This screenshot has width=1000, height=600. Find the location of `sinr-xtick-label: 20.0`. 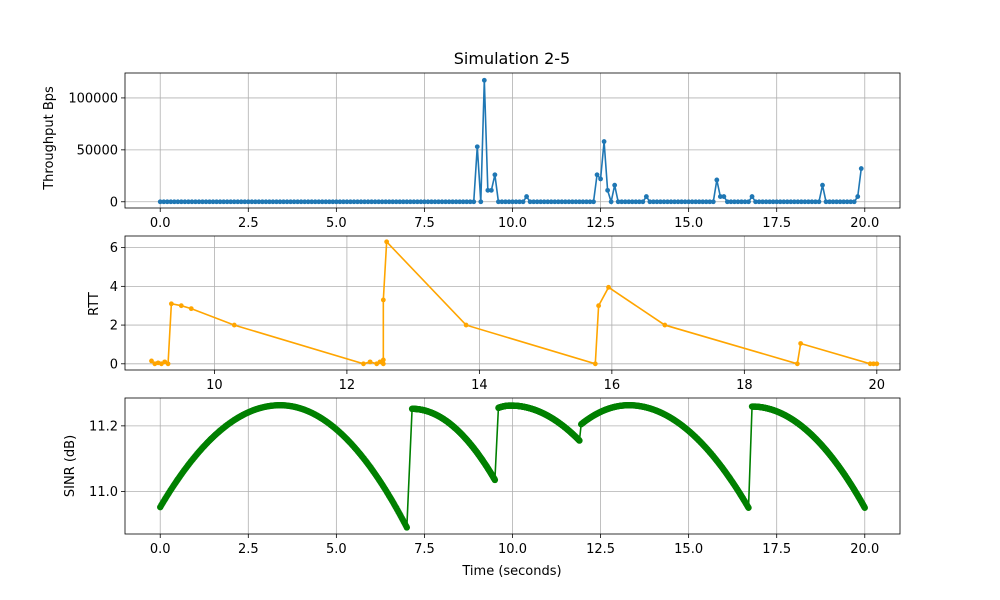

sinr-xtick-label: 20.0 is located at coordinates (864, 549).